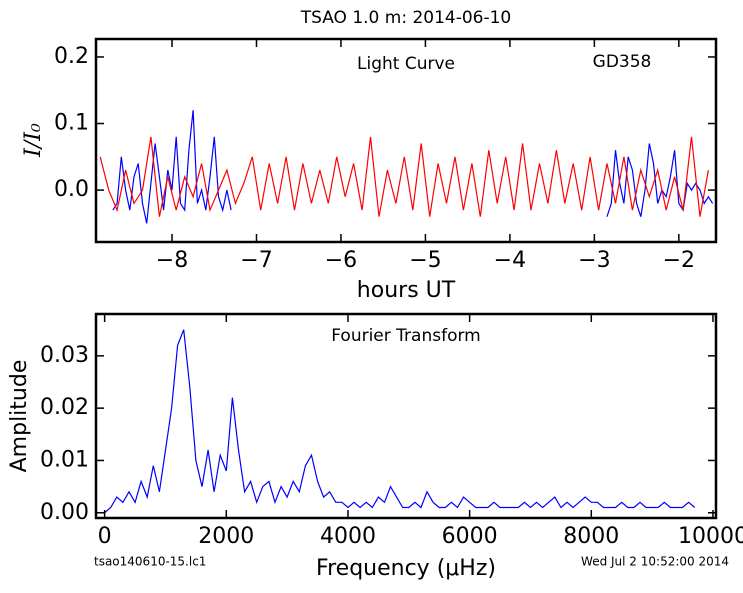  What do you see at coordinates (406, 64) in the screenshot?
I see `annotation: Light Curve` at bounding box center [406, 64].